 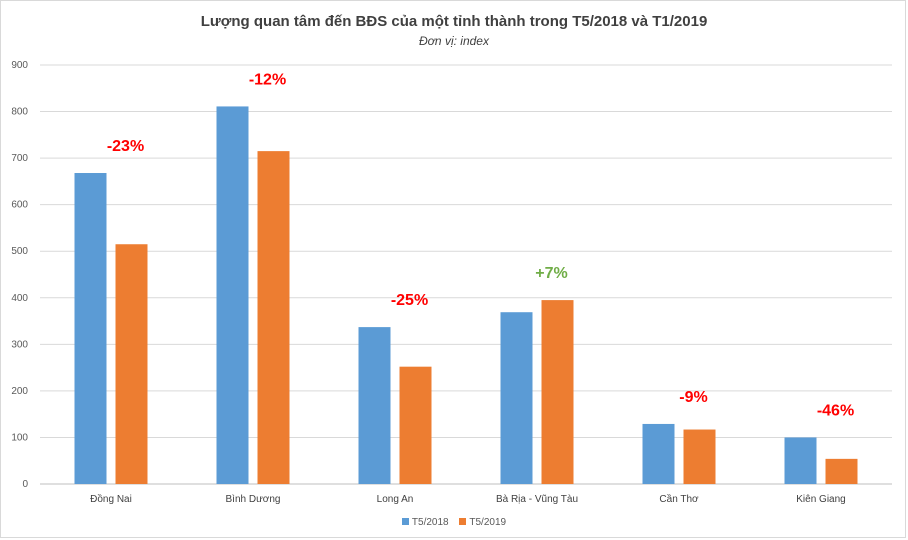 I want to click on y-tick-label: 200, so click(x=19, y=391).